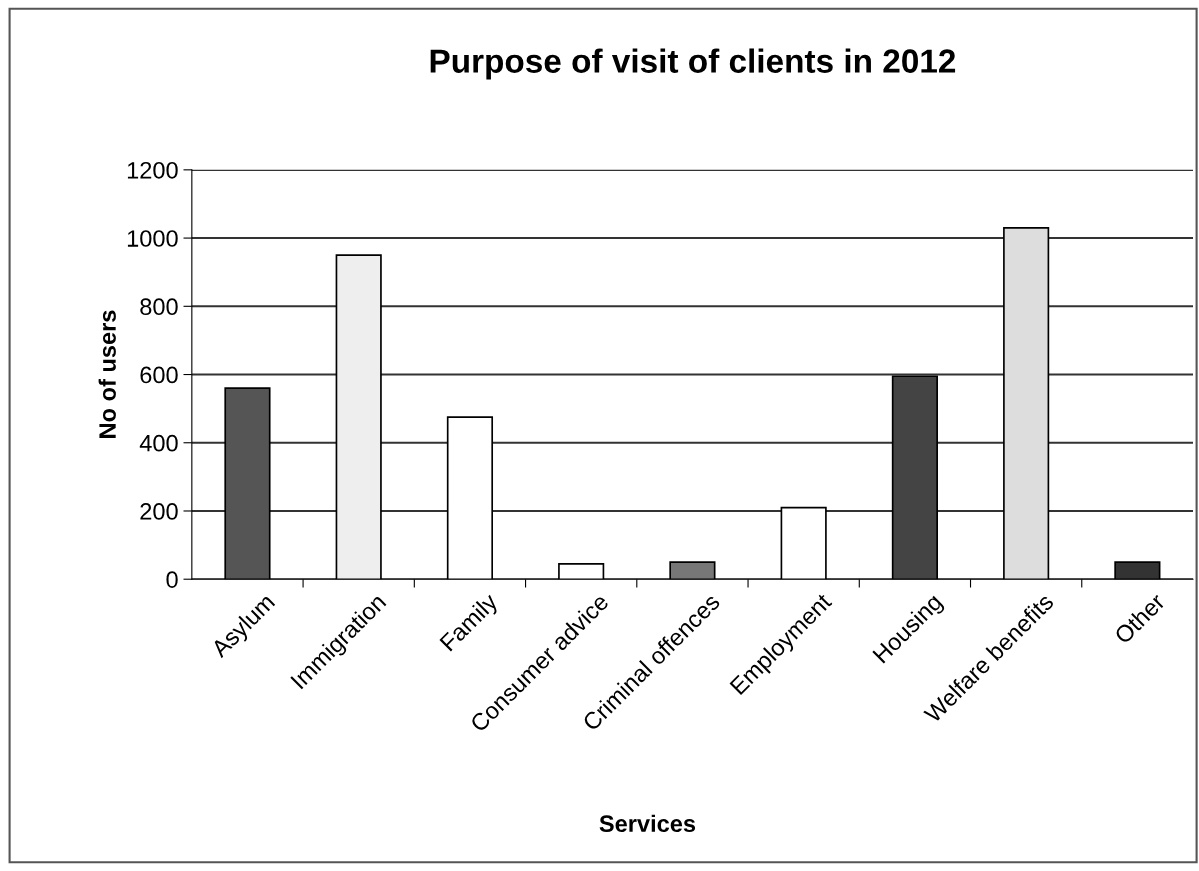 This screenshot has width=1199, height=871. I want to click on y-tick-label: 800, so click(159, 307).